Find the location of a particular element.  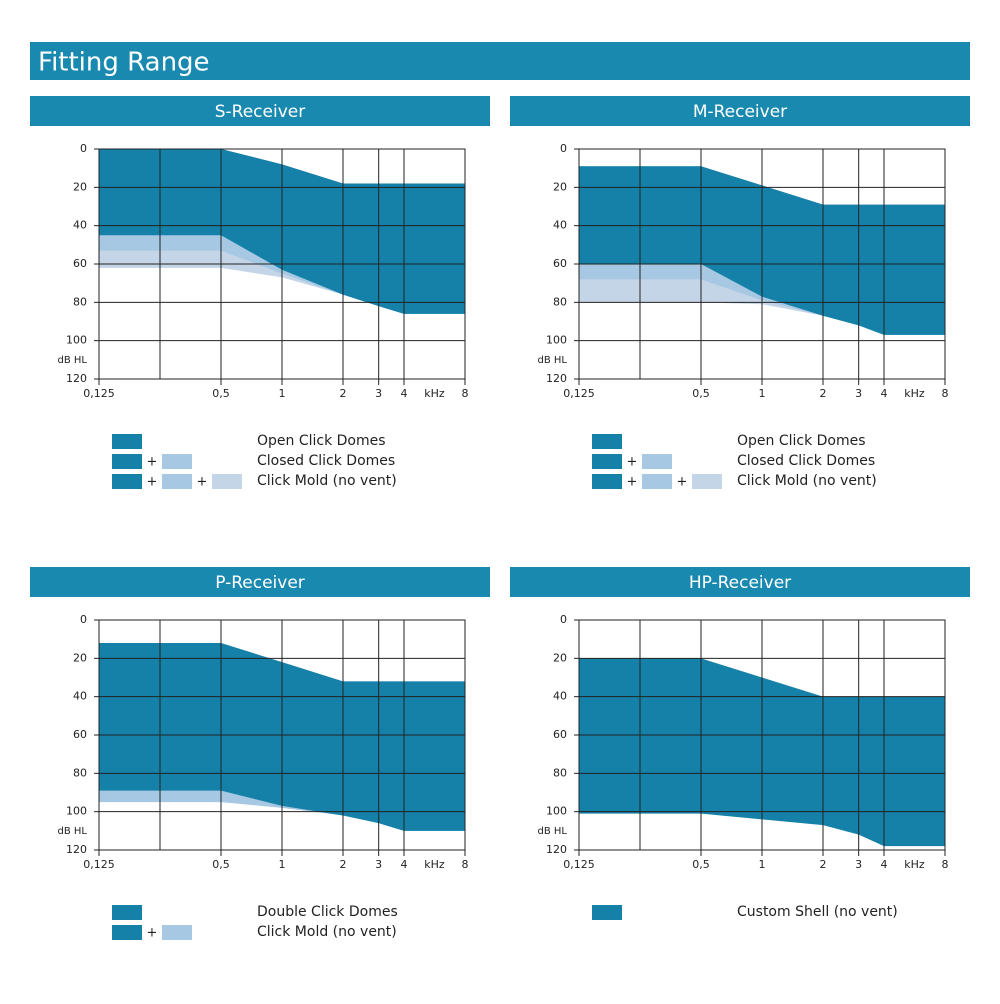

chart-title: M-Receiver is located at coordinates (740, 112).